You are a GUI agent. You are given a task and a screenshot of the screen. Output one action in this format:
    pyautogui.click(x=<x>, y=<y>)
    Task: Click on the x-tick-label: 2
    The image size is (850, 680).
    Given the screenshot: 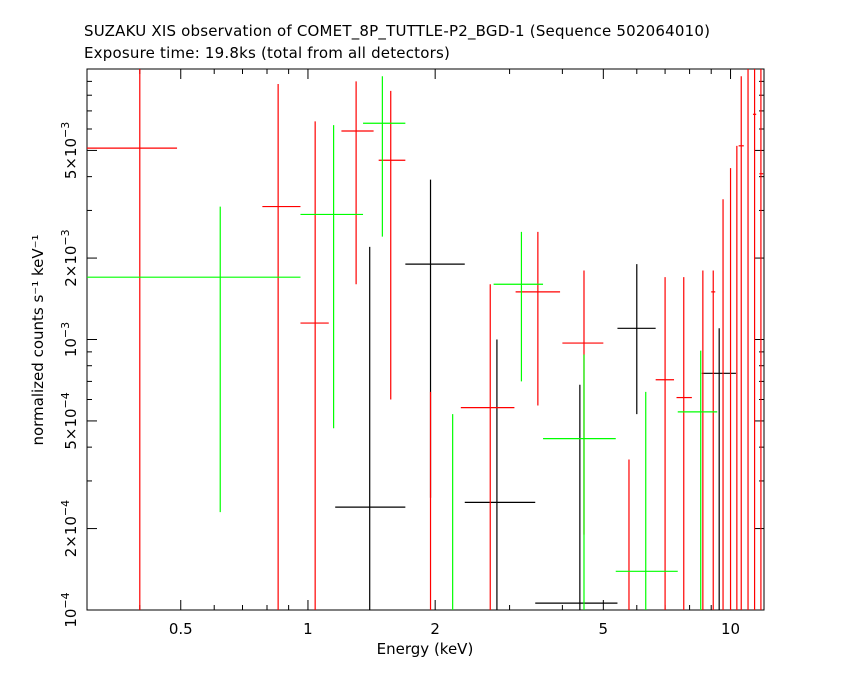 What is the action you would take?
    pyautogui.click(x=435, y=629)
    